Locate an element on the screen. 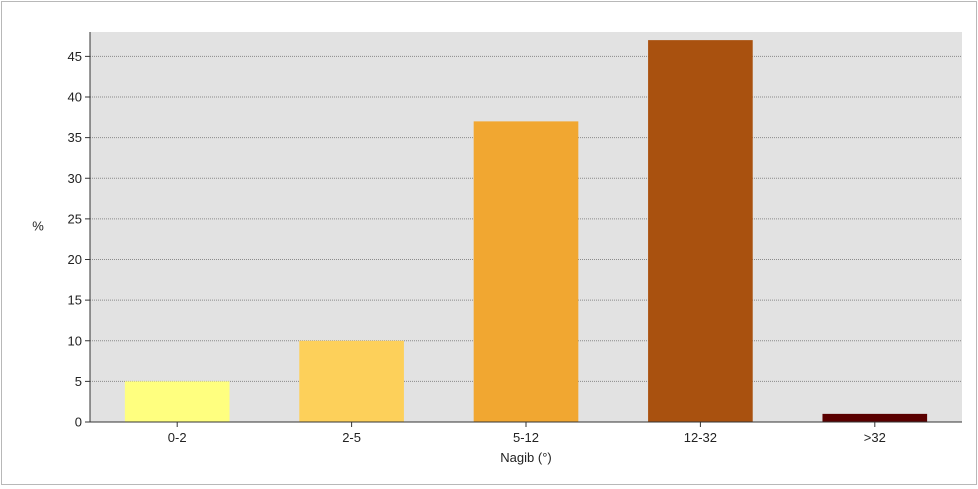 Image resolution: width=978 pixels, height=489 pixels. y-tick-label: 0 is located at coordinates (78, 422).